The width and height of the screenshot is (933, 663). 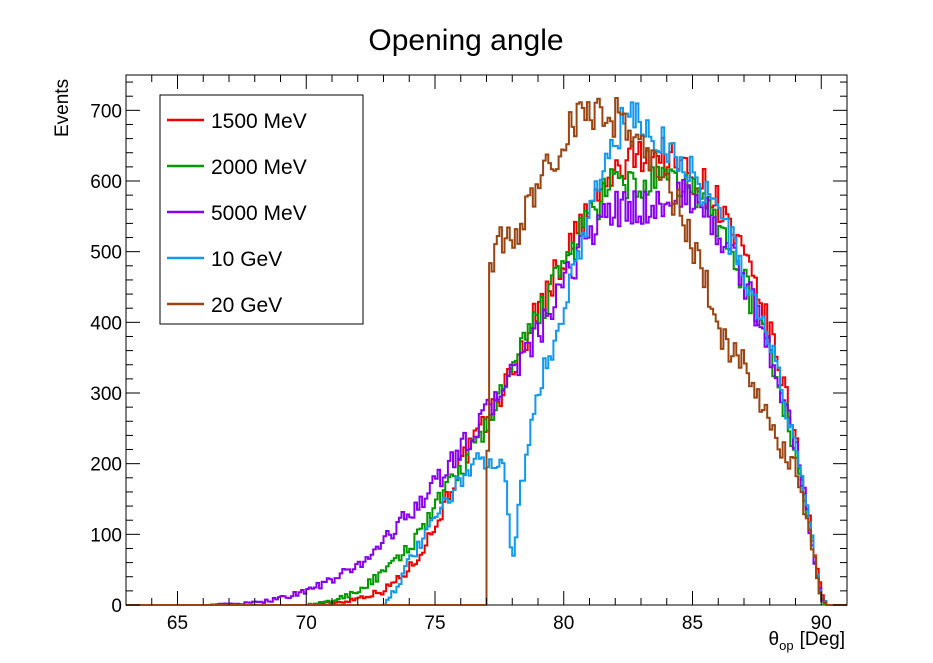 What do you see at coordinates (116, 606) in the screenshot?
I see `y-tick-label: 0` at bounding box center [116, 606].